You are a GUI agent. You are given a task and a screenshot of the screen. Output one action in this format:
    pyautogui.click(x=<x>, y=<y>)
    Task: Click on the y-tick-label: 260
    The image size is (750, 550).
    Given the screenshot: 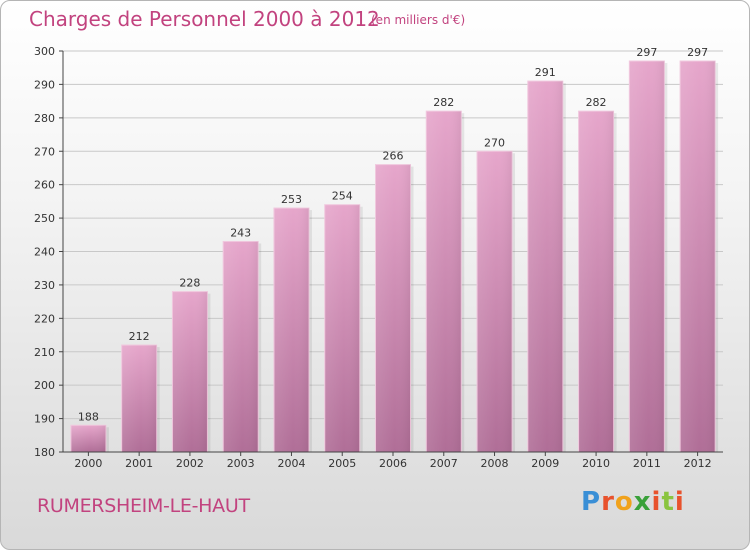 What is the action you would take?
    pyautogui.click(x=44, y=185)
    